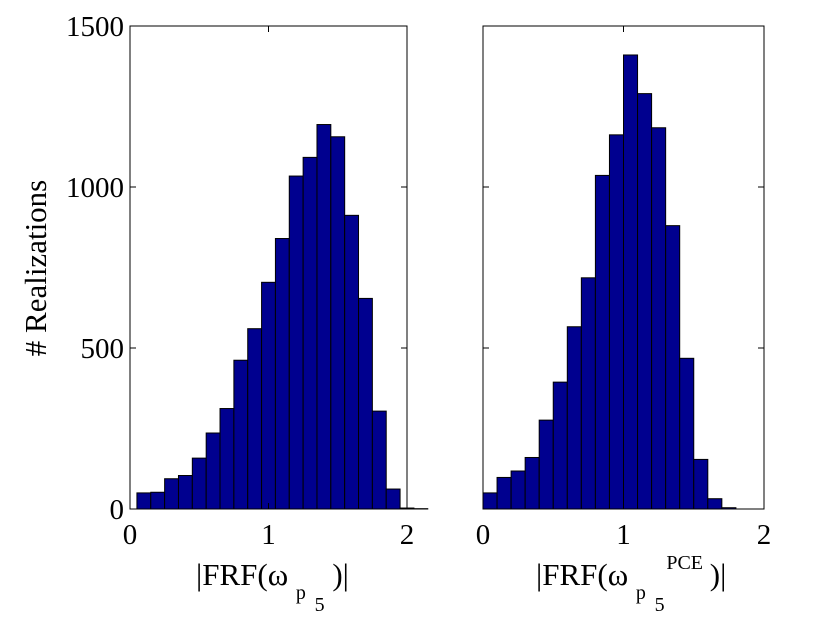 This screenshot has height=624, width=830. I want to click on x-axis-label-right-close: )|, so click(718, 574).